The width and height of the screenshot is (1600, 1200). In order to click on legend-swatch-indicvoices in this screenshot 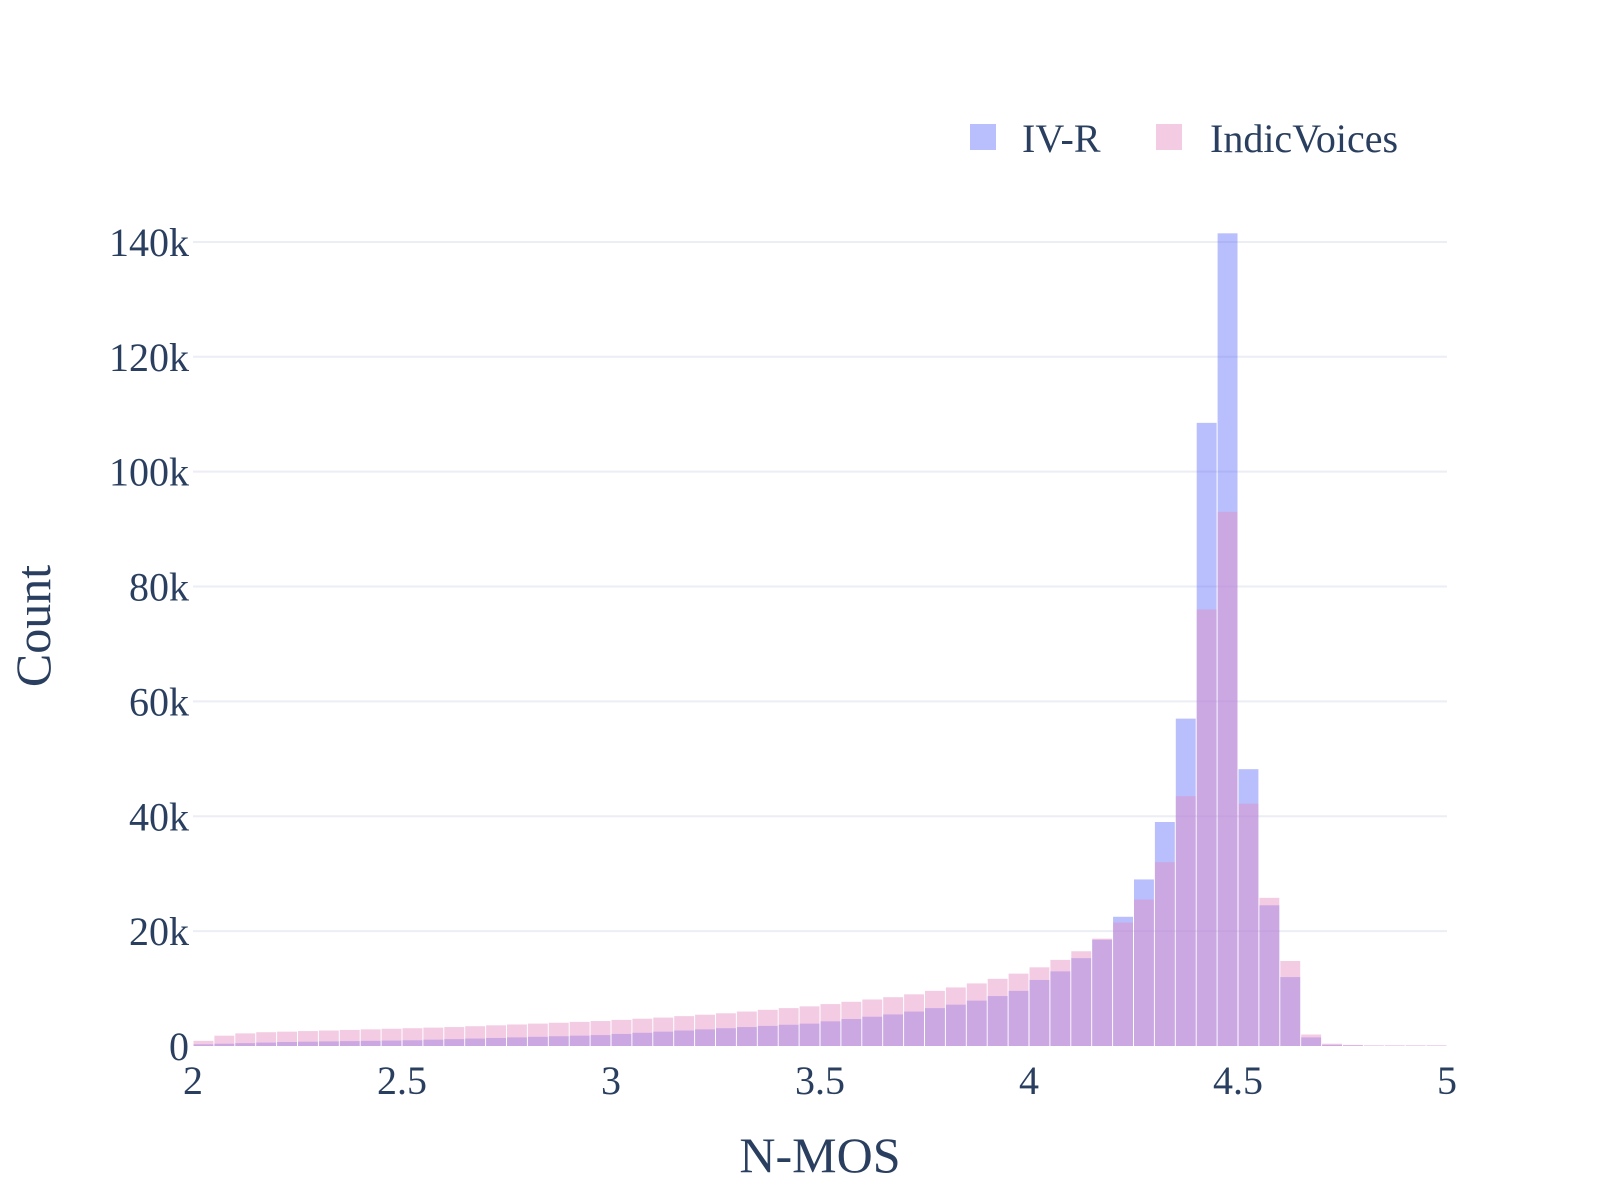, I will do `click(1169, 137)`.